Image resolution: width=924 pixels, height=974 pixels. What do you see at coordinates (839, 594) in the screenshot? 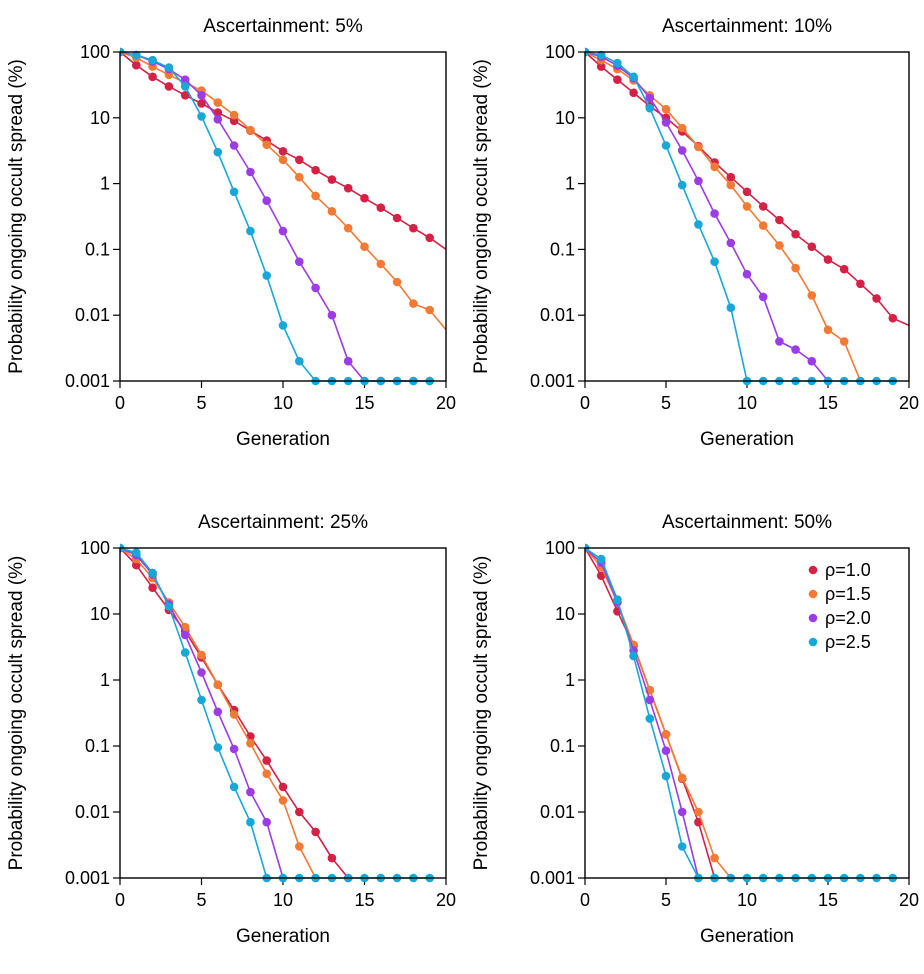
I see `legend-item: ρ=1.5` at bounding box center [839, 594].